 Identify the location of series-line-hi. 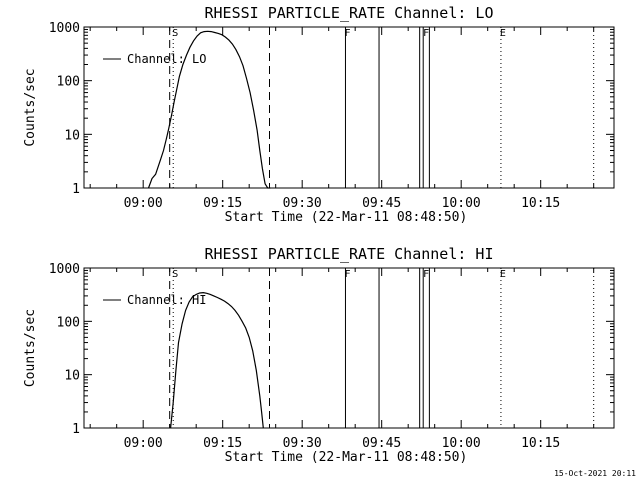
(217, 360).